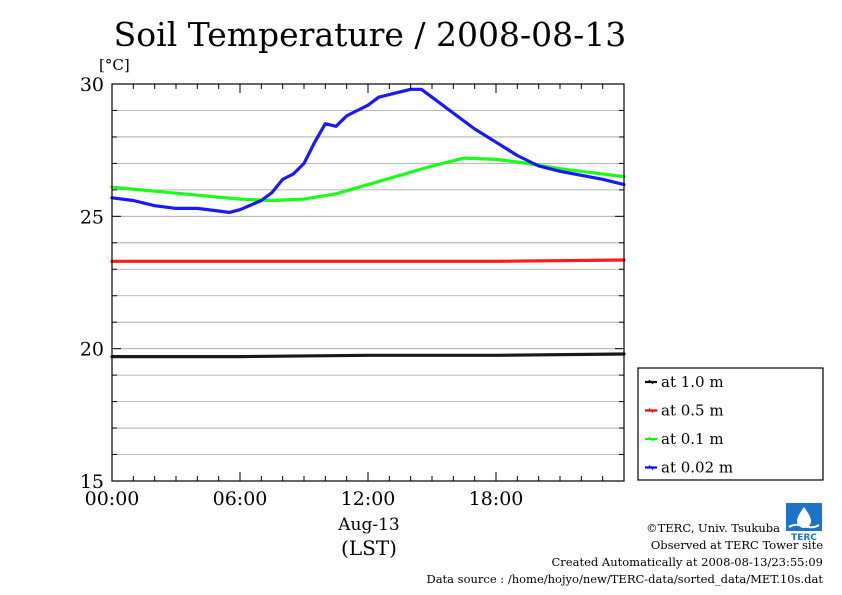  What do you see at coordinates (112, 499) in the screenshot?
I see `x-tick-label: 00:00` at bounding box center [112, 499].